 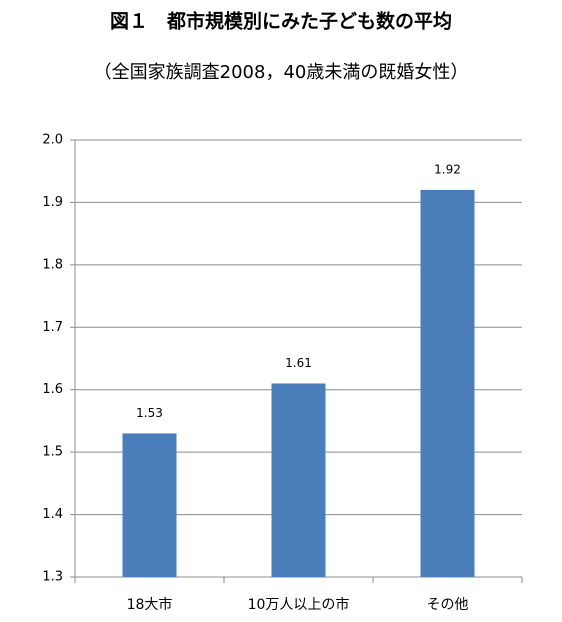 What do you see at coordinates (281, 21) in the screenshot?
I see `chart-title: 図１ 都市規模別にみた子ども数の平均` at bounding box center [281, 21].